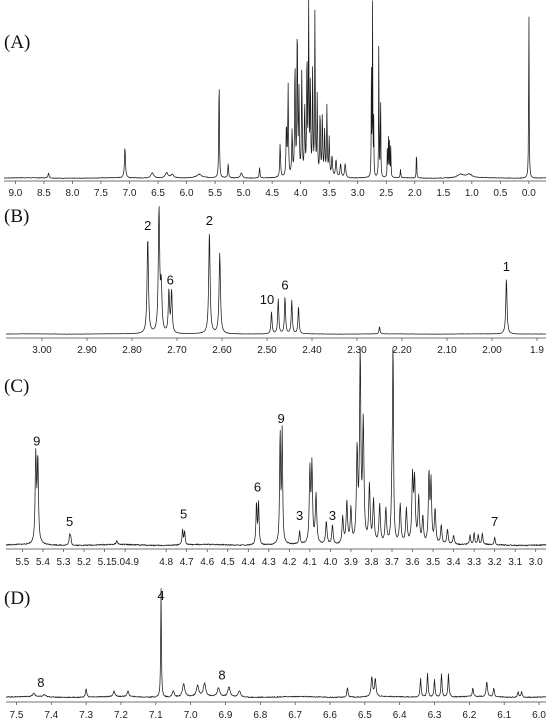  What do you see at coordinates (64, 562) in the screenshot?
I see `x-tick-label: 5.3` at bounding box center [64, 562].